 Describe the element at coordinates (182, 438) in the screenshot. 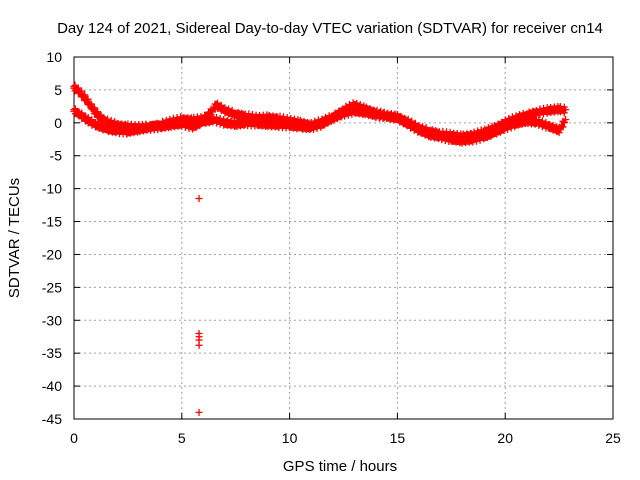

I see `x-tick-label: 5` at that location.